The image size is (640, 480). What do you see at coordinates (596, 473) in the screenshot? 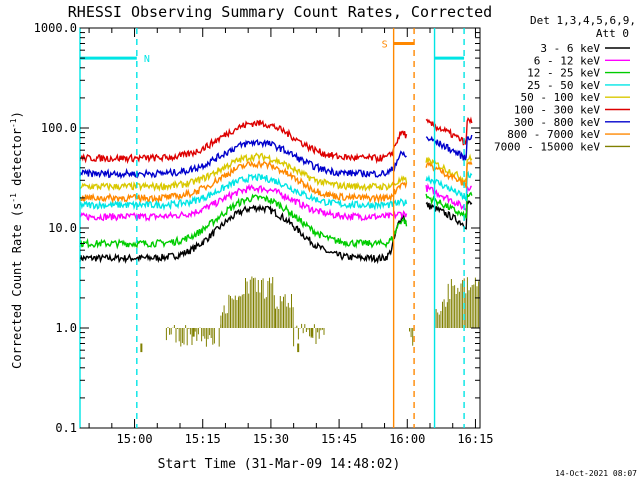
I see `footer-date: 14-Oct-2021 08:07` at bounding box center [596, 473].